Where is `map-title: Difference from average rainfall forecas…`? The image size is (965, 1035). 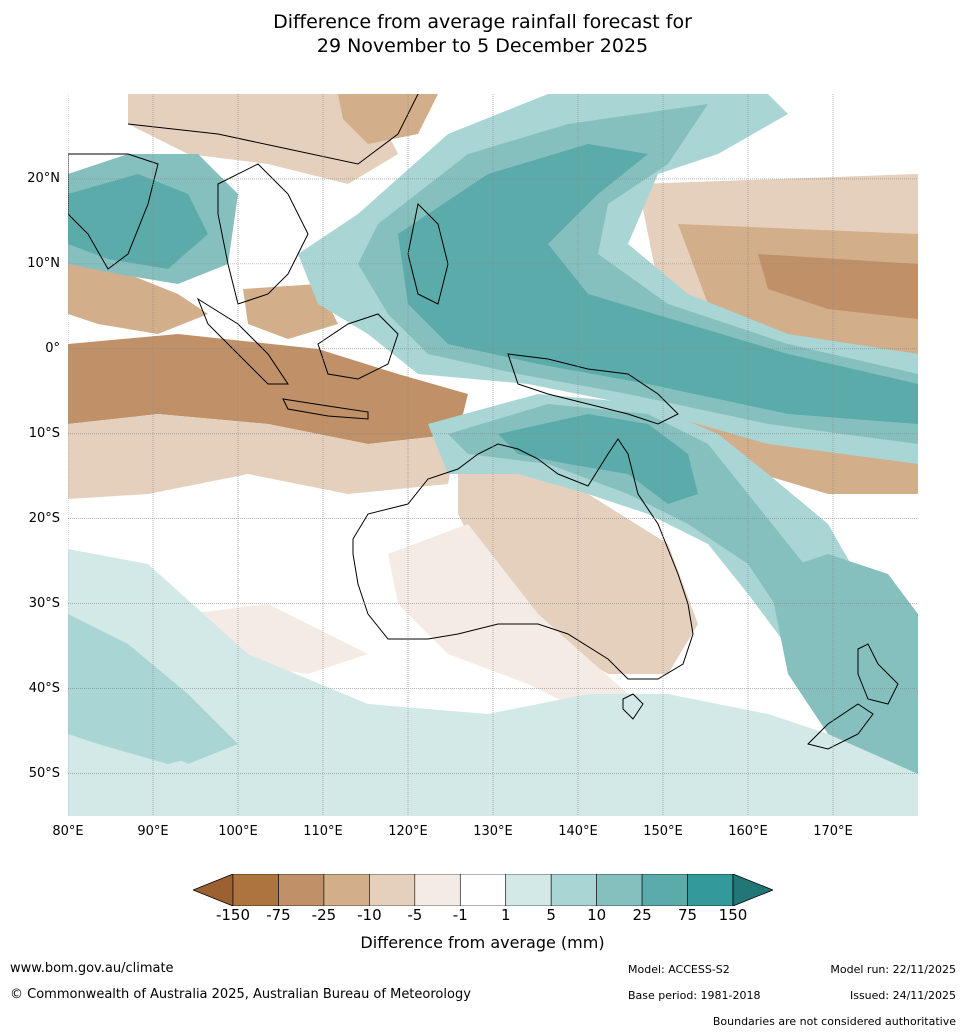
map-title: Difference from average rainfall forecas… is located at coordinates (482, 34).